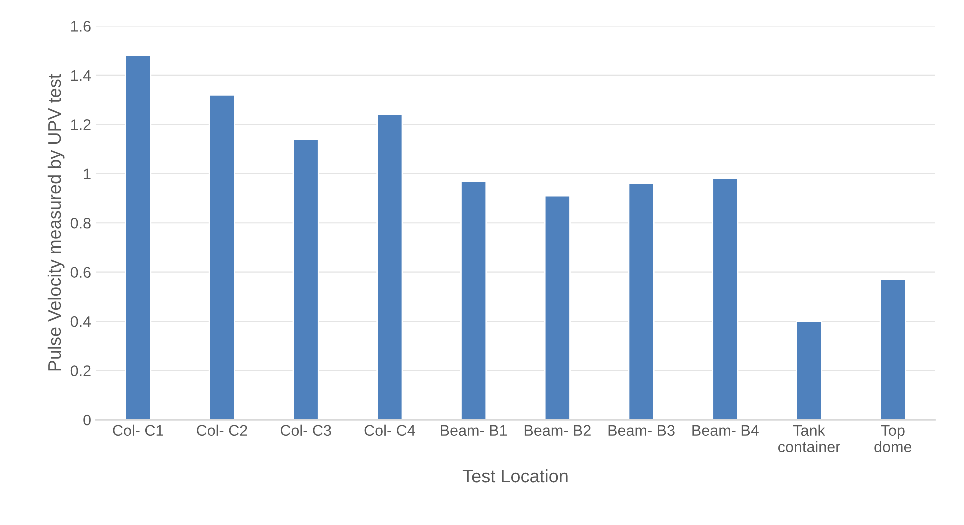 The image size is (964, 525). I want to click on x-tick-label: Beam- B2, so click(557, 430).